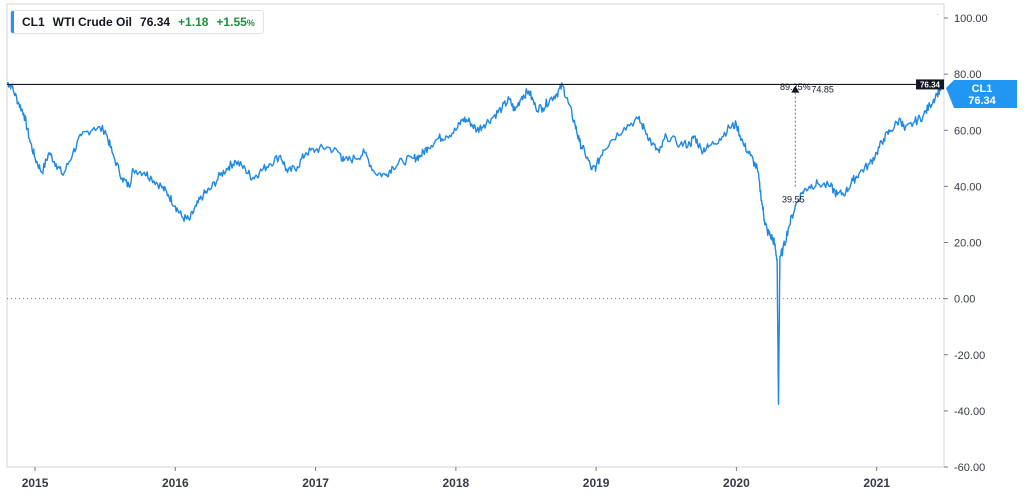 The image size is (1024, 494). What do you see at coordinates (35, 483) in the screenshot?
I see `x-tick-label: 2015` at bounding box center [35, 483].